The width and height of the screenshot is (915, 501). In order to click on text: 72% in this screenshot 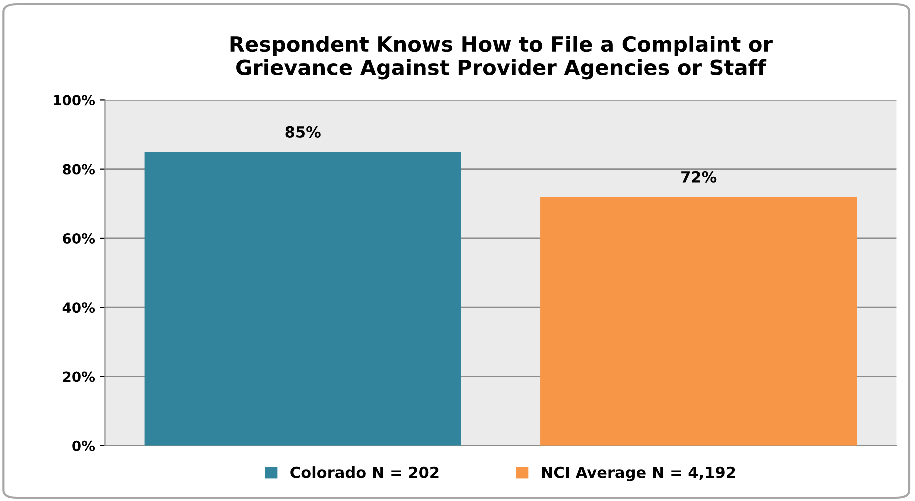, I will do `click(699, 177)`.